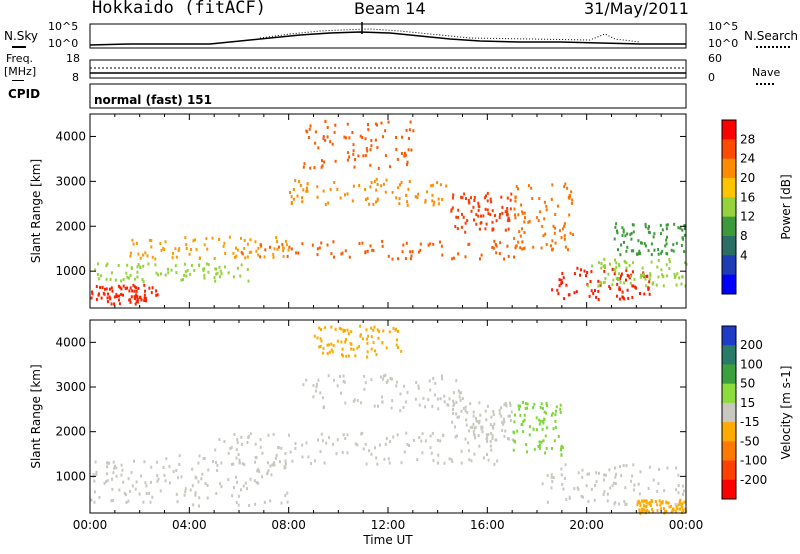 The height and width of the screenshot is (554, 800). I want to click on y-axis-label: Slant Range [km], so click(36, 211).